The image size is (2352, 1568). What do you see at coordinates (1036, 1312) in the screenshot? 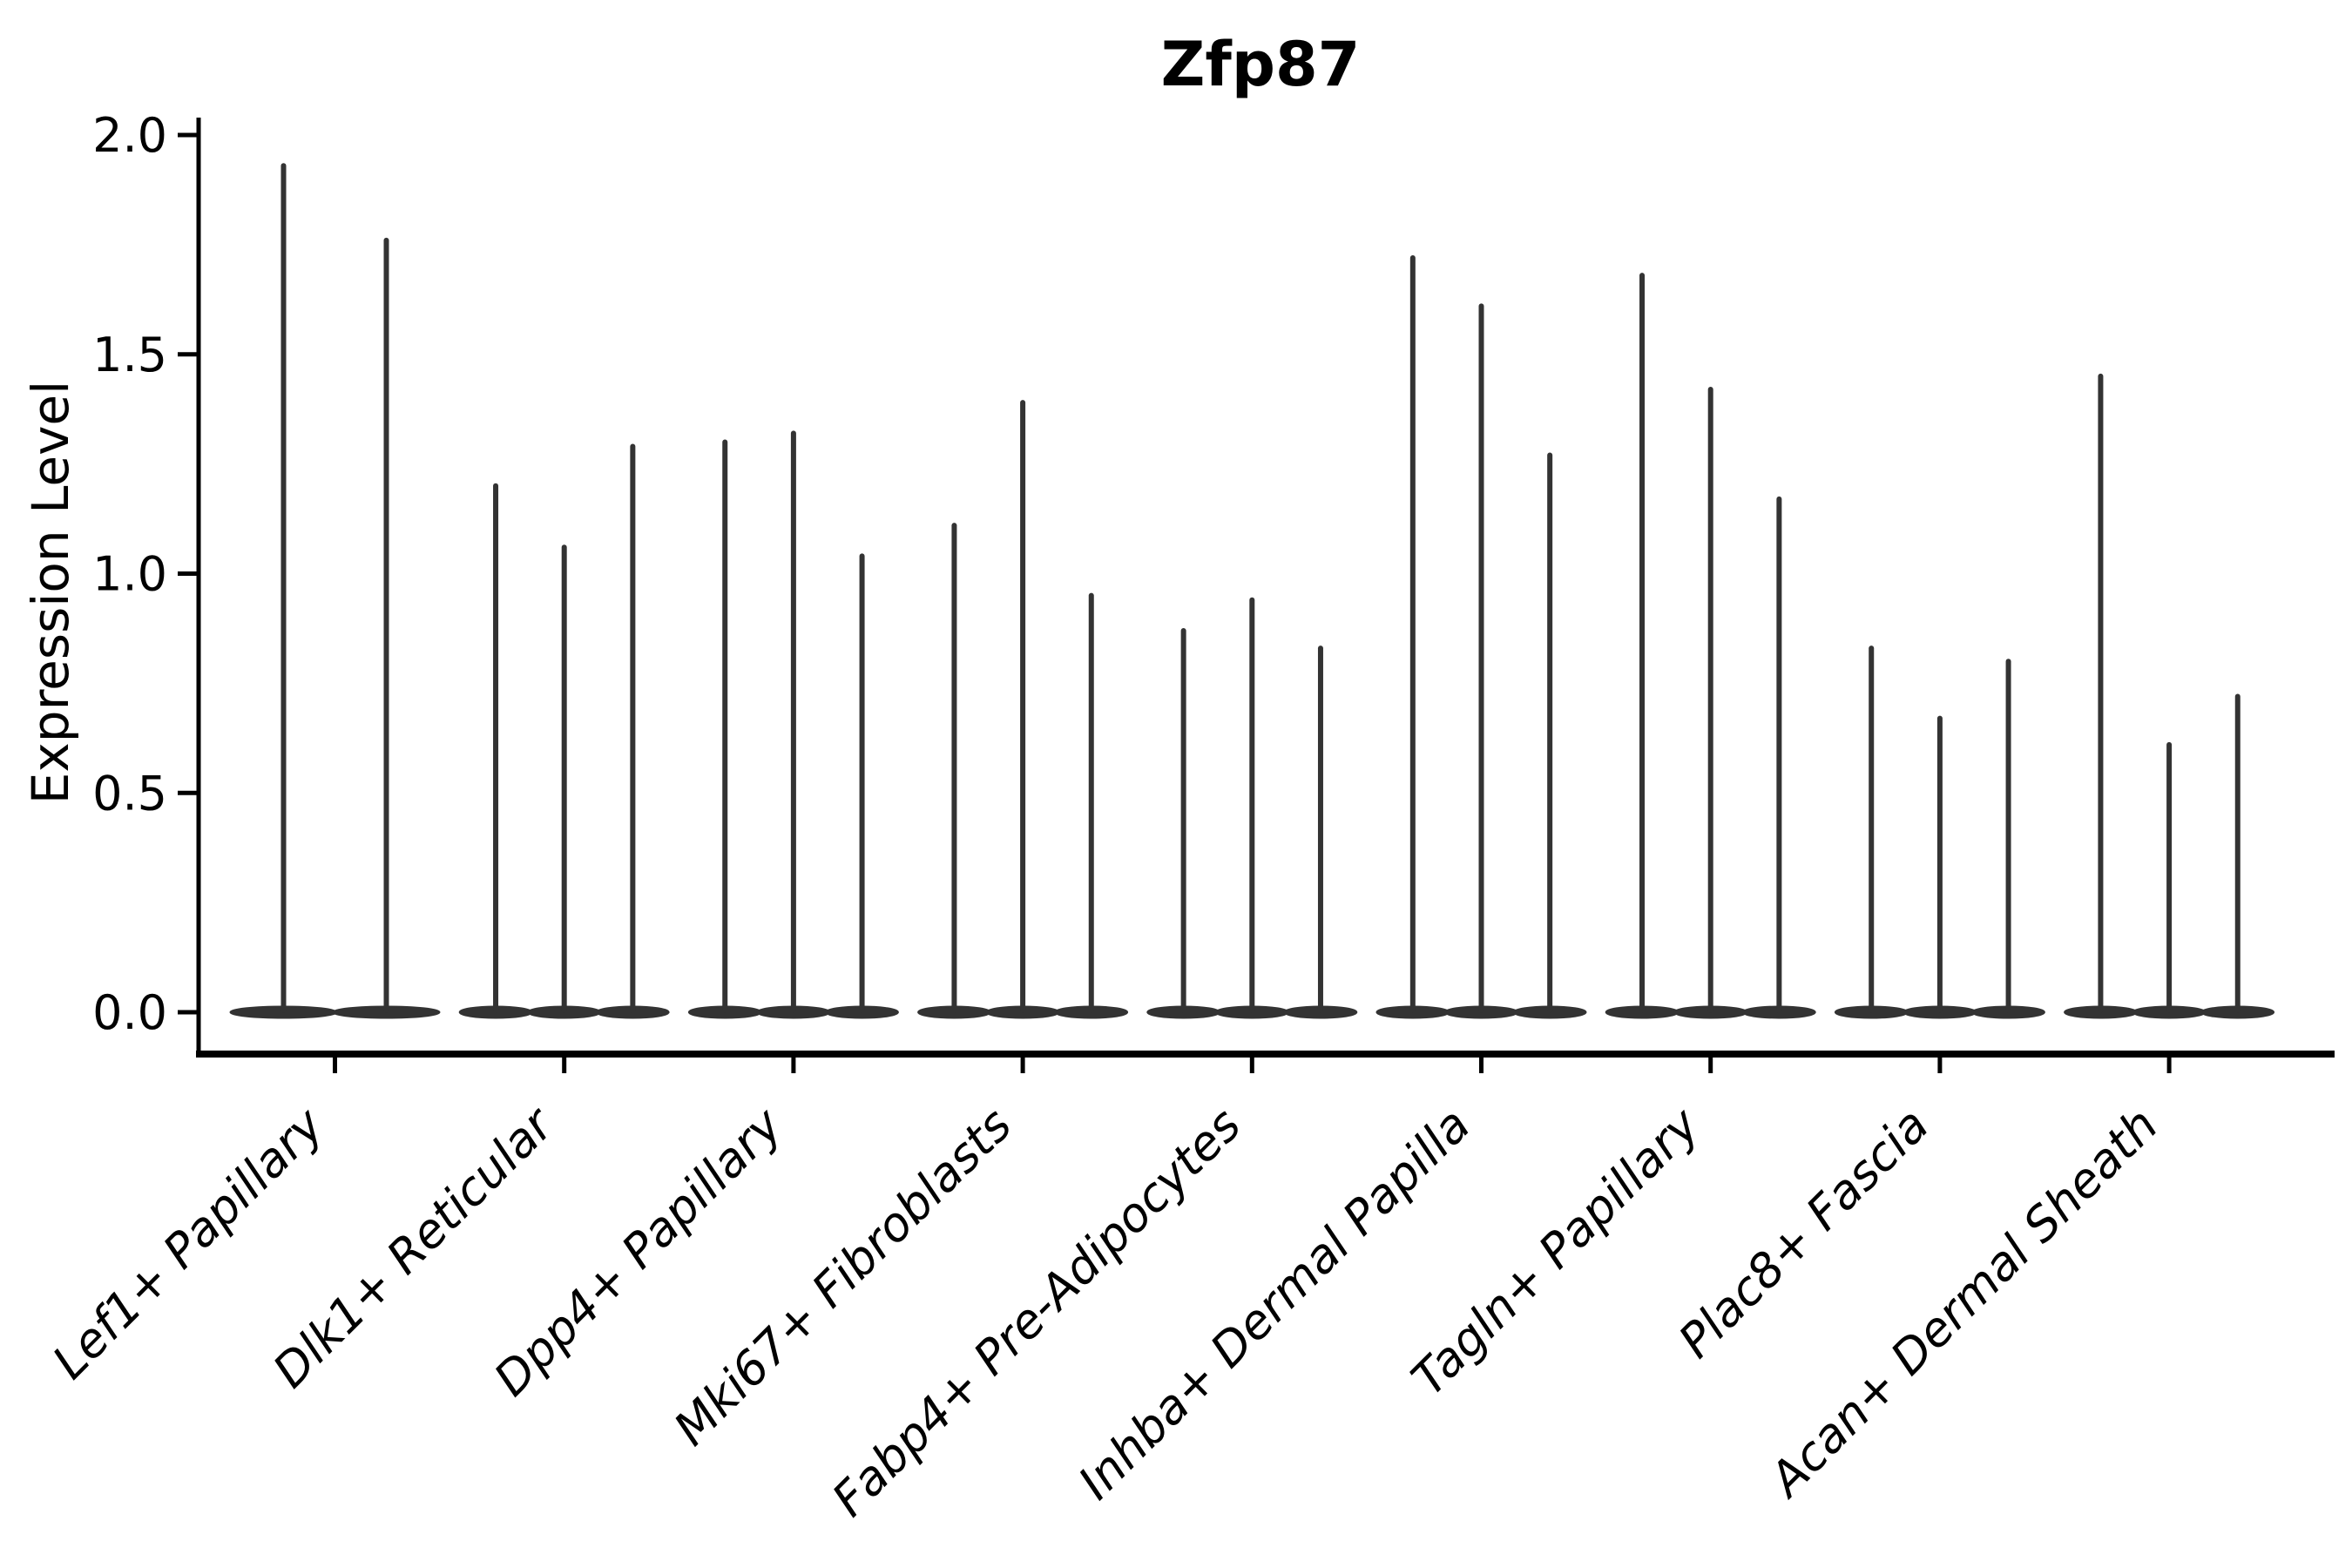
I see `x-tick-label: Fabp4+ Pre-Adipocytes` at bounding box center [1036, 1312].